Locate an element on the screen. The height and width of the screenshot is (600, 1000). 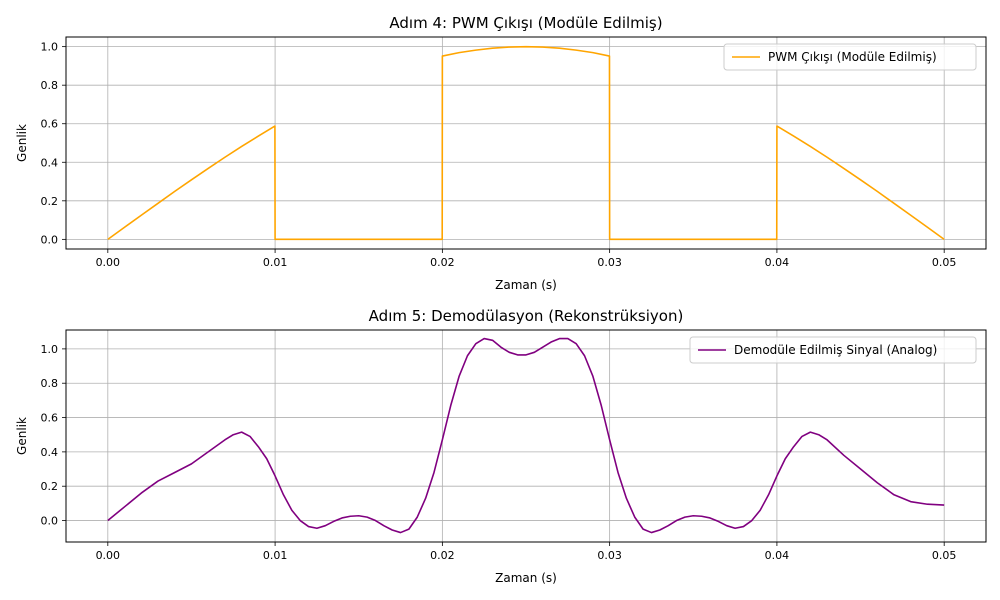
legend-entry-label: PWM Çıkışı (Modüle Edilmiş) is located at coordinates (852, 57).